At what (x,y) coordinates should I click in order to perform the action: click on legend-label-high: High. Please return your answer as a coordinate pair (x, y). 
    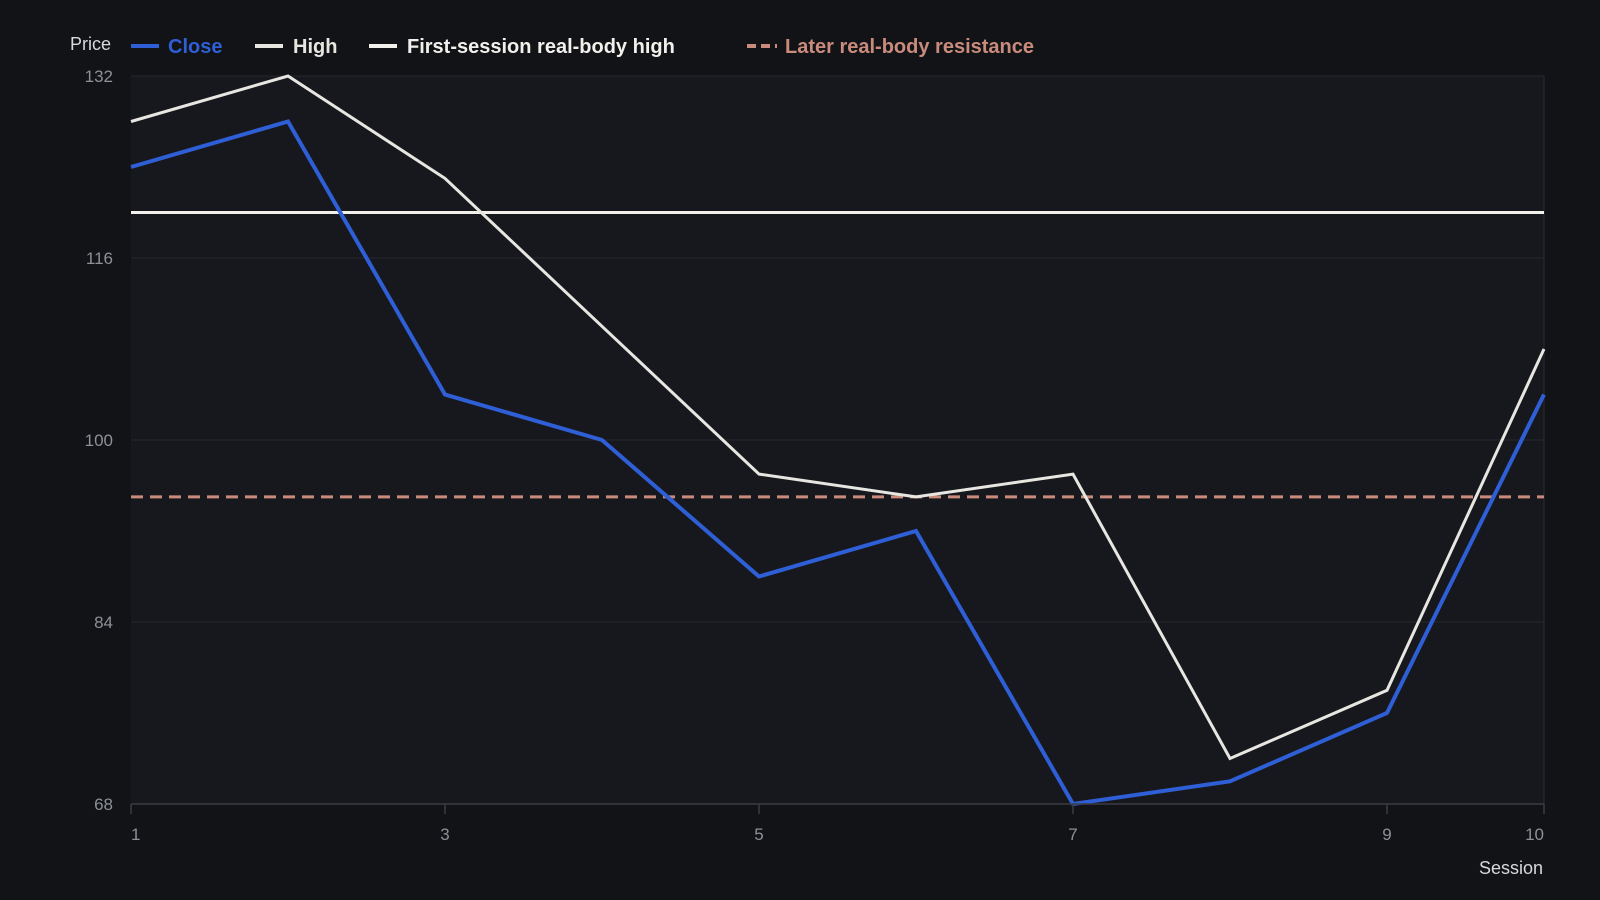
    Looking at the image, I should click on (315, 47).